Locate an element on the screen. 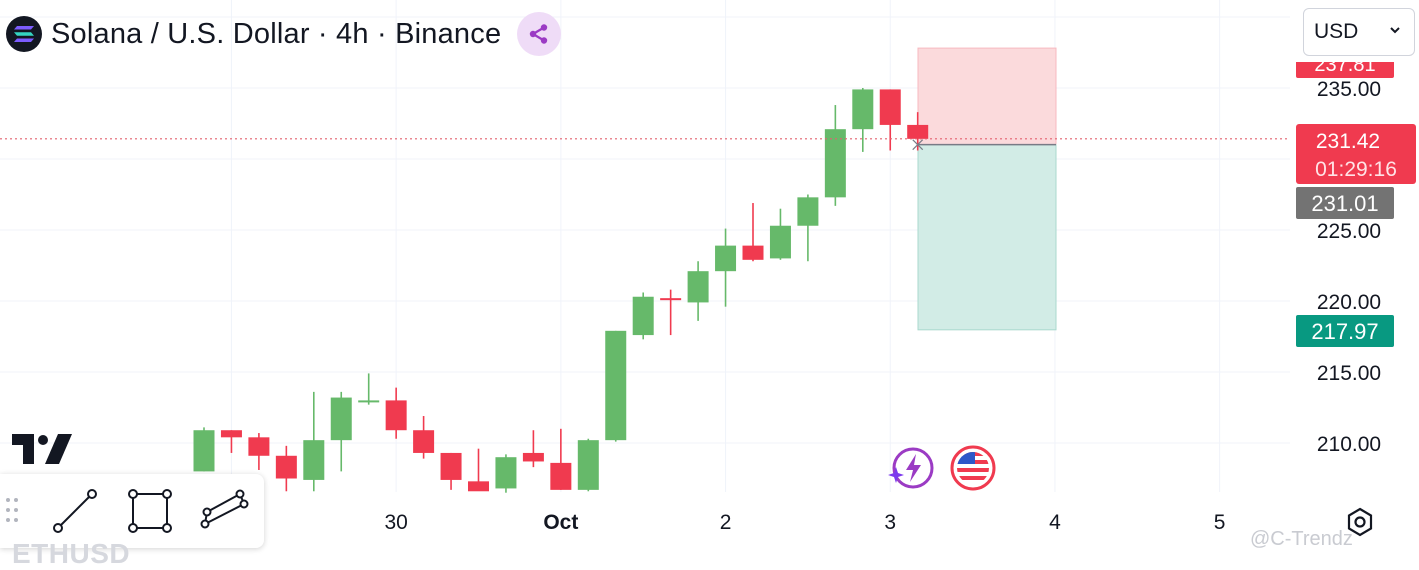  watermark-text: @C-Trendz is located at coordinates (1301, 539).